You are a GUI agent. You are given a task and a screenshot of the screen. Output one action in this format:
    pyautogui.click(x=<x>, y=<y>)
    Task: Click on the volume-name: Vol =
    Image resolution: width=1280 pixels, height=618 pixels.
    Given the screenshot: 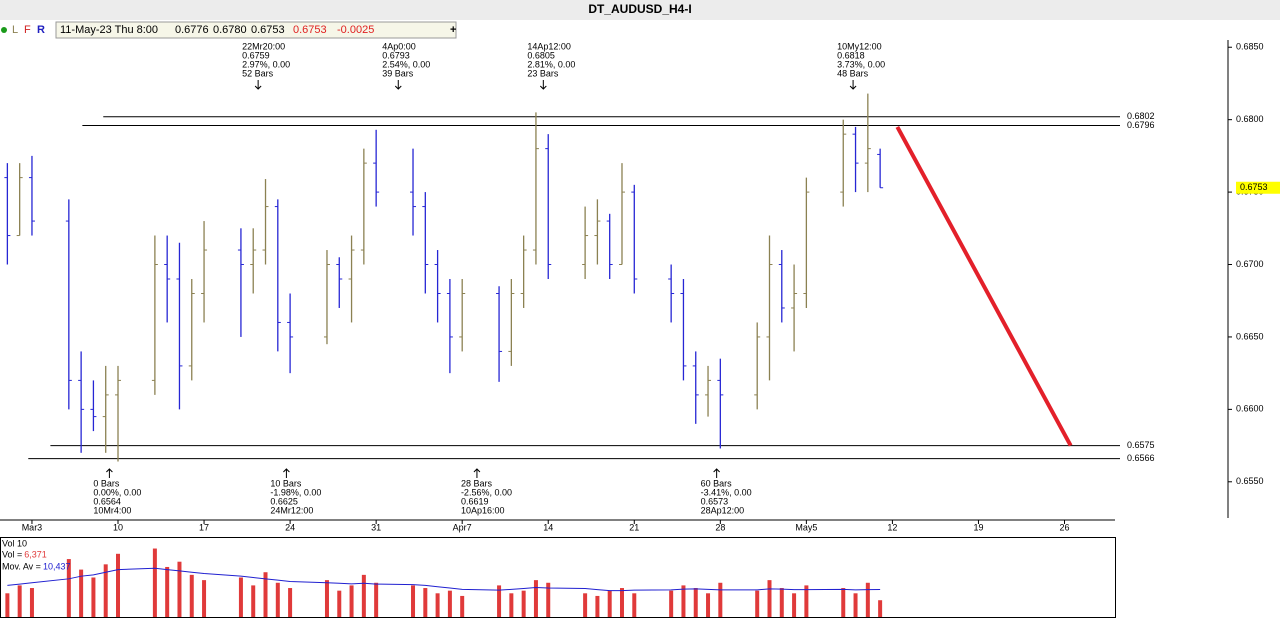 What is the action you would take?
    pyautogui.click(x=12, y=554)
    